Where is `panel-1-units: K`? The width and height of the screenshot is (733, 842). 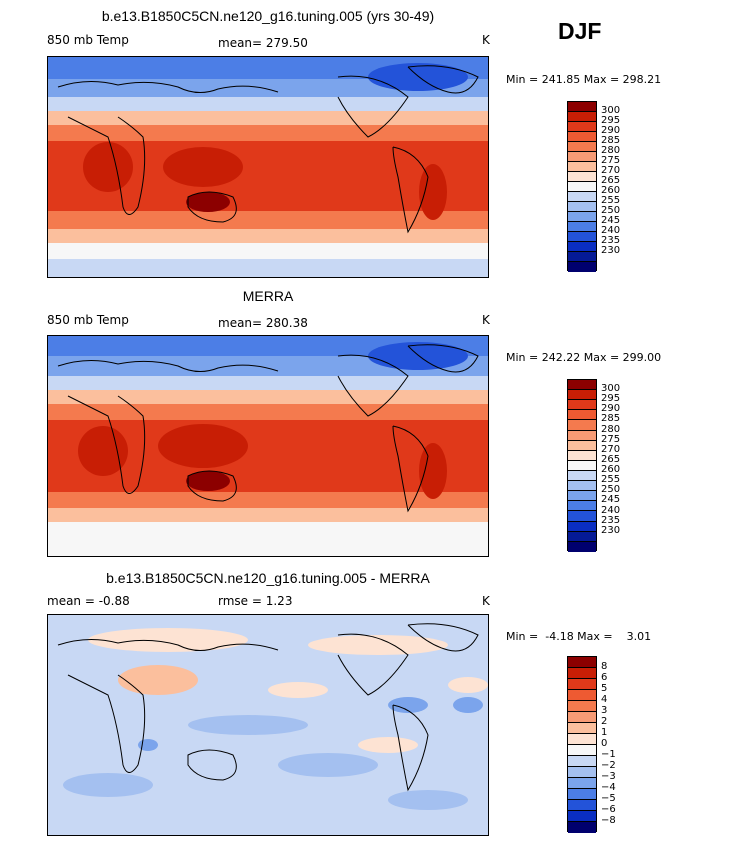 panel-1-units: K is located at coordinates (486, 40).